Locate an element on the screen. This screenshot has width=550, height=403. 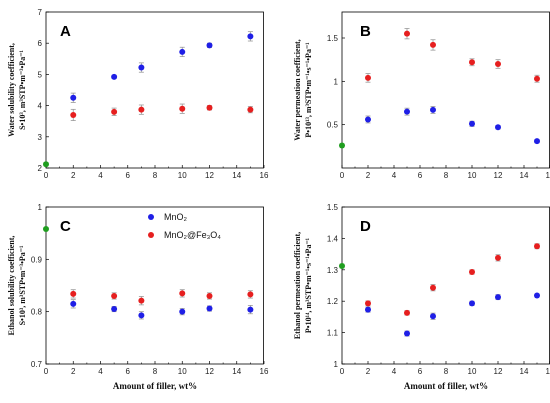
y-axis-title-line: S•10³, m³STP•m⁻³•Pa⁻¹ is located at coordinates (22, 285).